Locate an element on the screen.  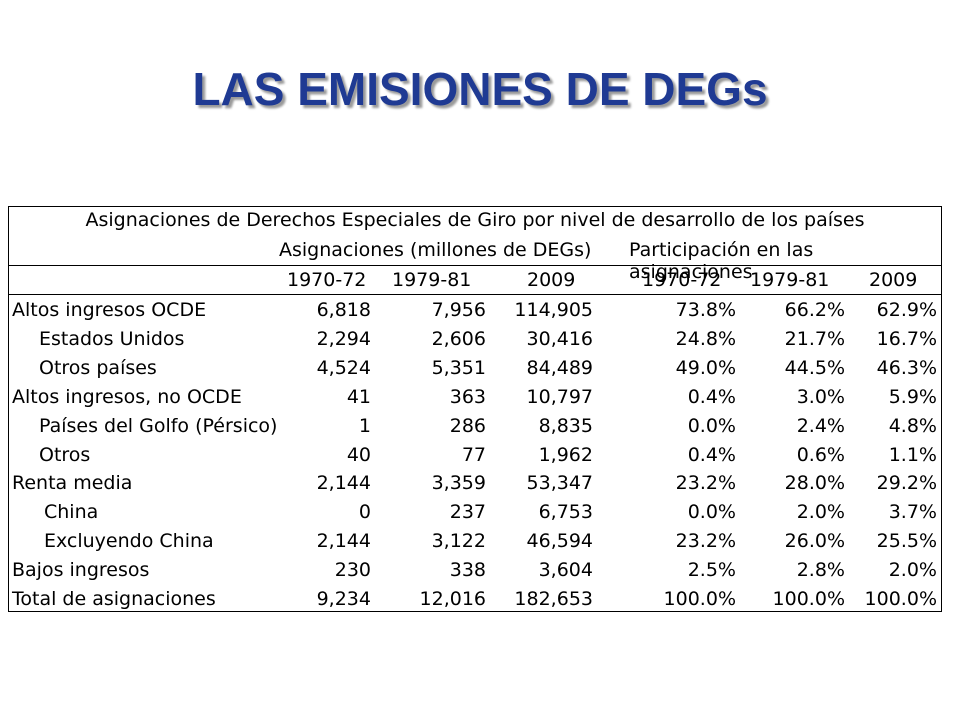
share-value: 1.1% is located at coordinates (912, 454).